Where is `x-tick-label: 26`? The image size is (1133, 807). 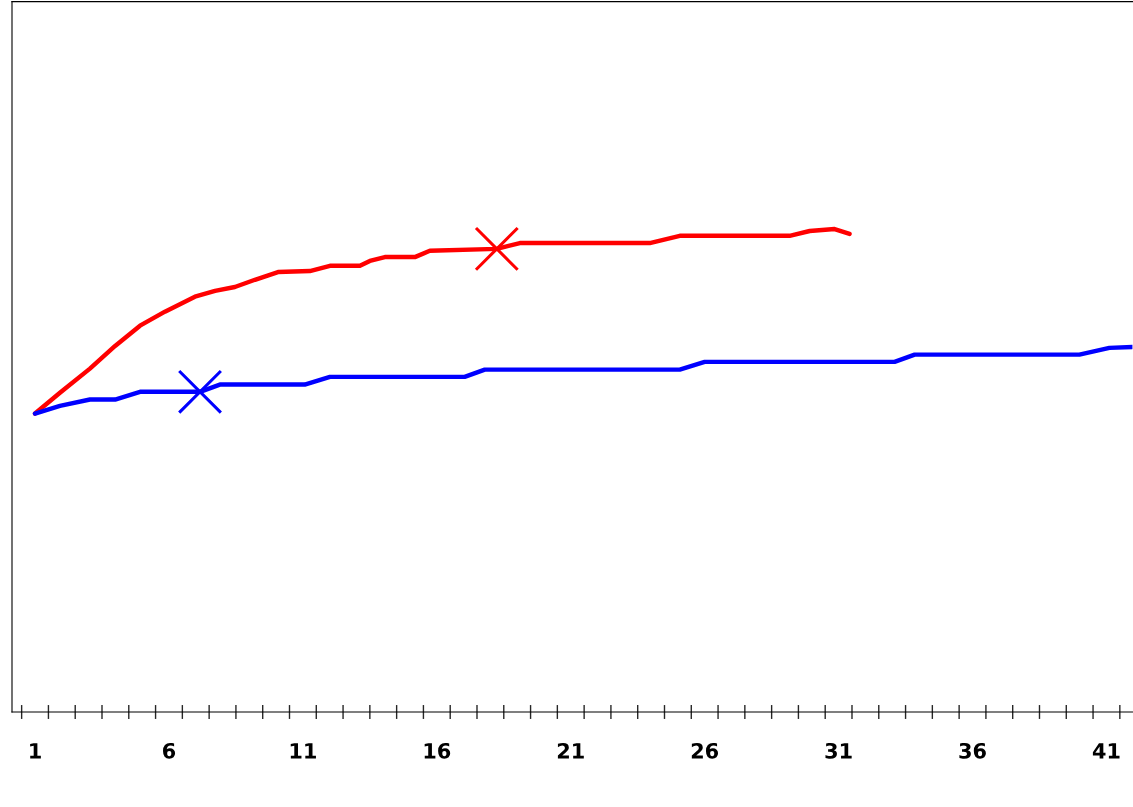 x-tick-label: 26 is located at coordinates (705, 750).